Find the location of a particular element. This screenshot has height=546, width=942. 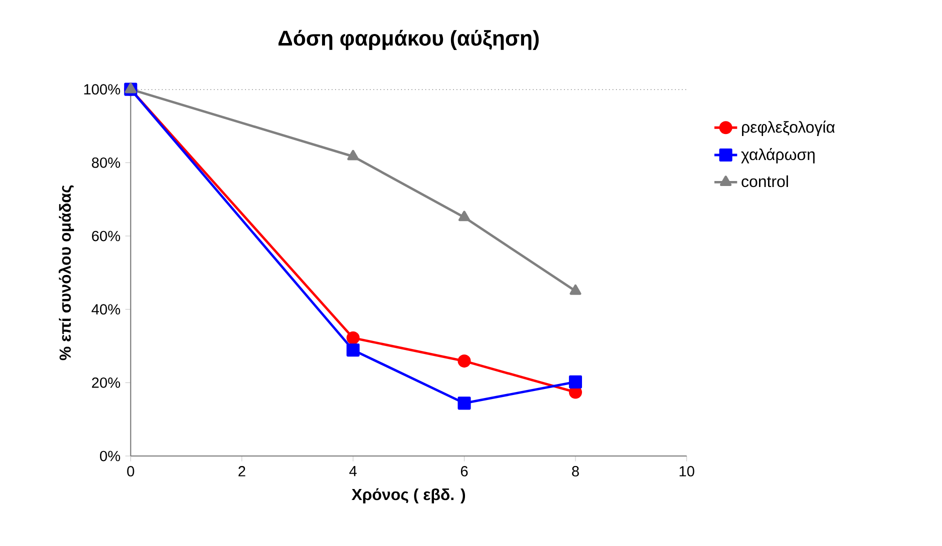

y-tick-label: 40% is located at coordinates (106, 309).